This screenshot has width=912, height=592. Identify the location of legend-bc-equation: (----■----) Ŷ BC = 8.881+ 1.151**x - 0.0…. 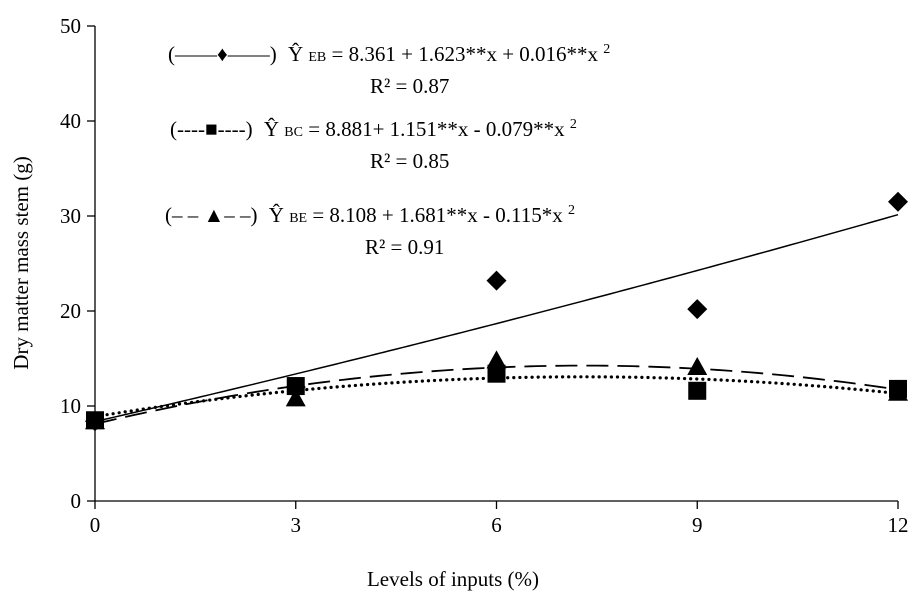
(373, 129).